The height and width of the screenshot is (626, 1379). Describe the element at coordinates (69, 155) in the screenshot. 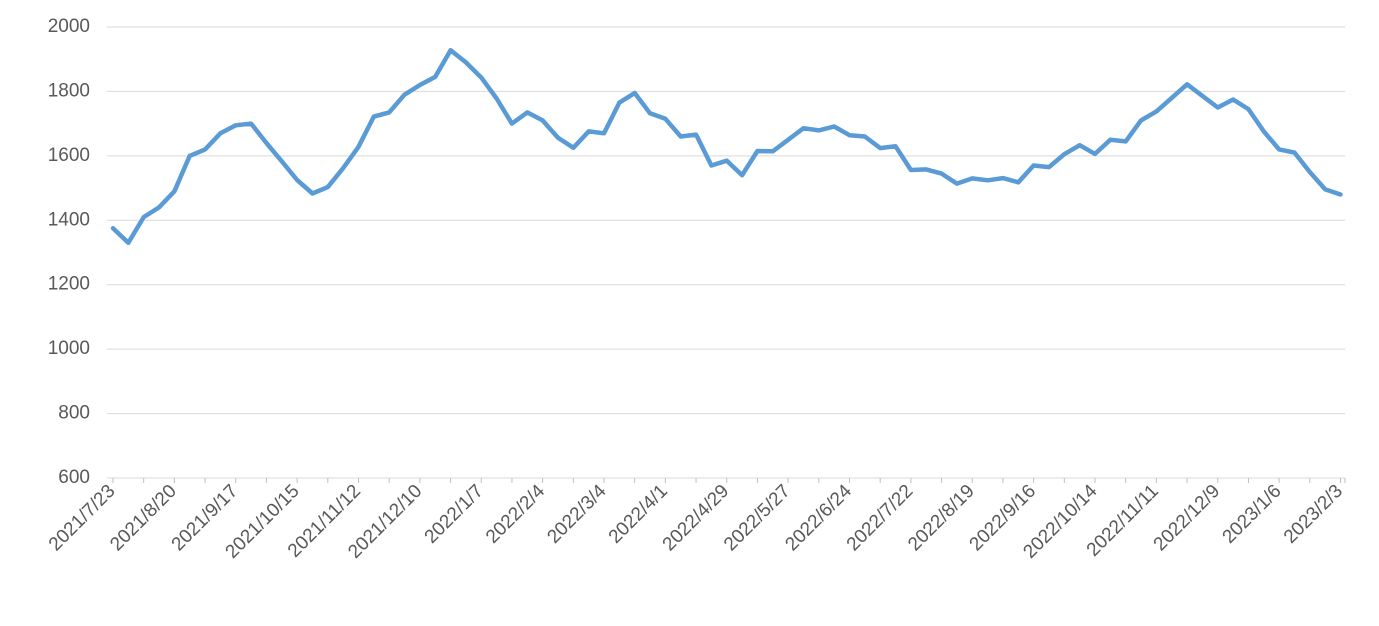

I see `y-axis-label: 1600` at that location.